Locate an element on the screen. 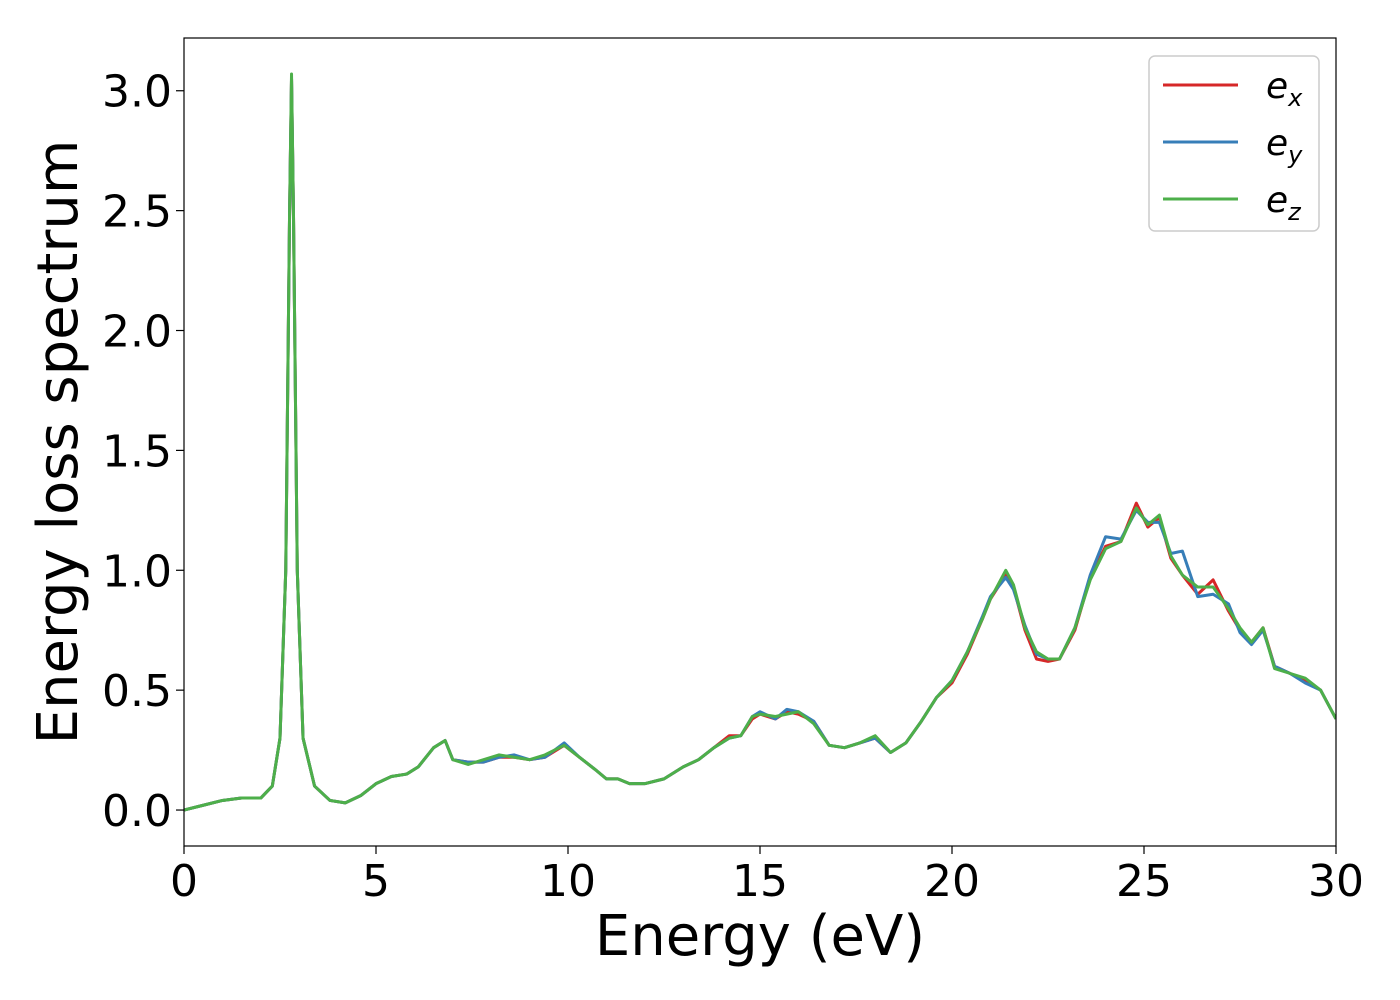 The width and height of the screenshot is (1400, 1000). legend-label-x: ex is located at coordinates (1284, 89).